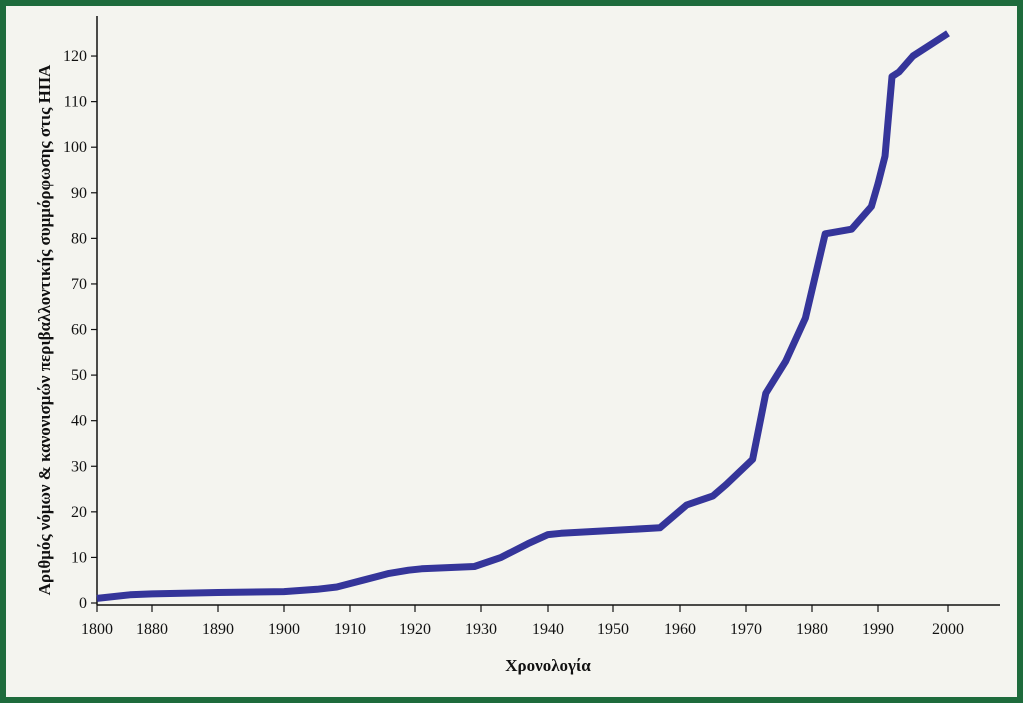 The width and height of the screenshot is (1023, 703). What do you see at coordinates (79, 421) in the screenshot?
I see `y-tick-label: 40` at bounding box center [79, 421].